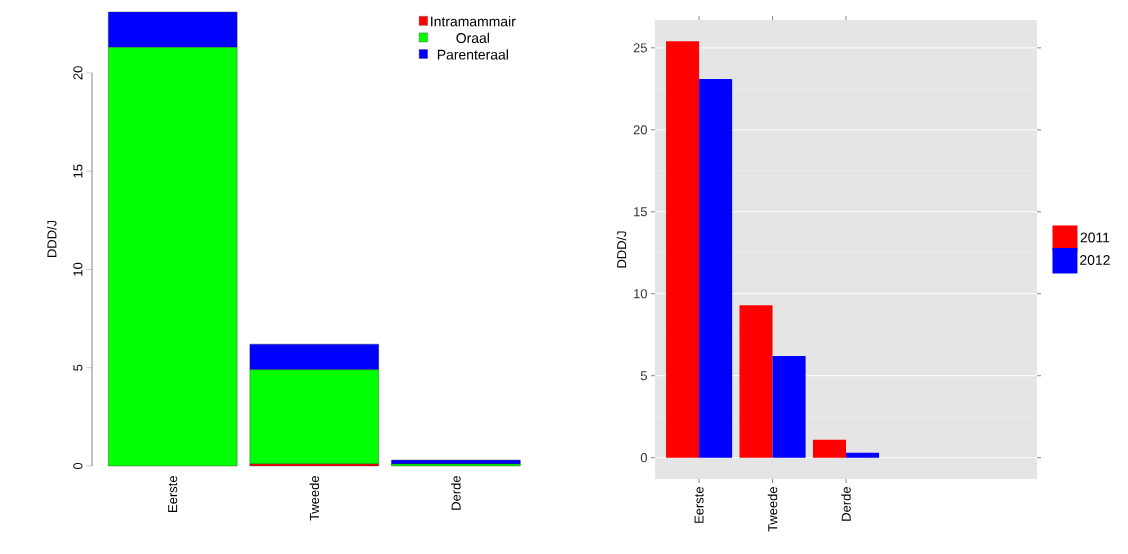  Describe the element at coordinates (473, 21) in the screenshot. I see `legend-label: Intramammair` at that location.